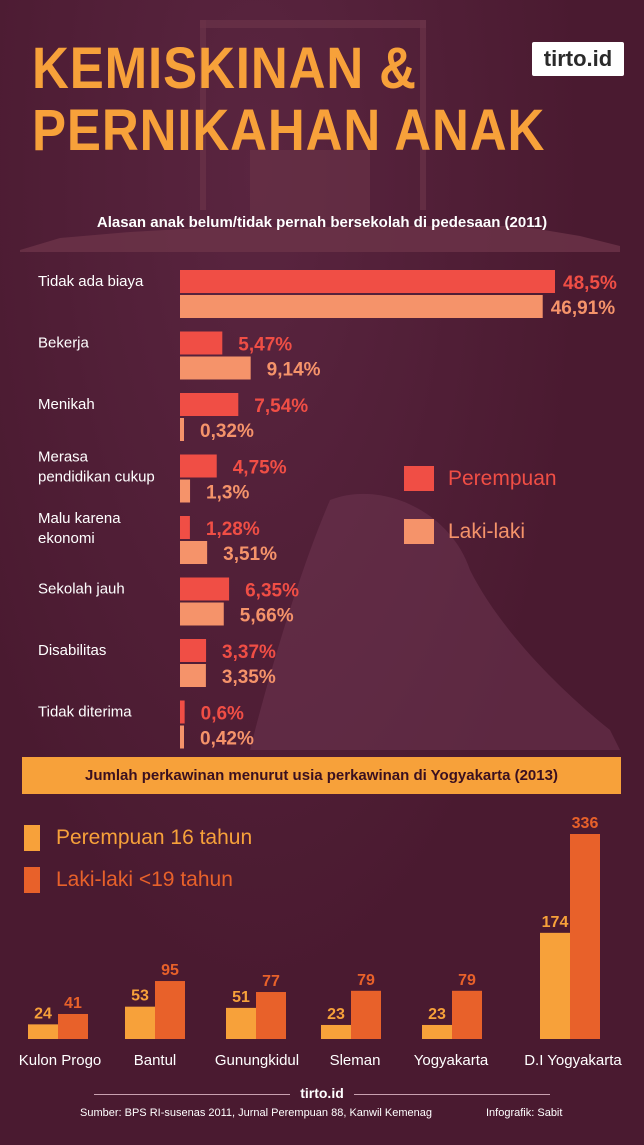 Image resolution: width=644 pixels, height=1145 pixels. Describe the element at coordinates (154, 837) in the screenshot. I see `legend-label-perempuan-16: Perempuan 16 tahun` at that location.